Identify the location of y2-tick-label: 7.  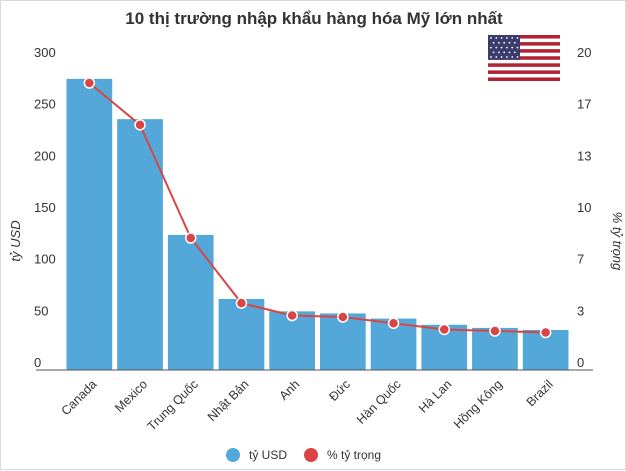
(580, 259).